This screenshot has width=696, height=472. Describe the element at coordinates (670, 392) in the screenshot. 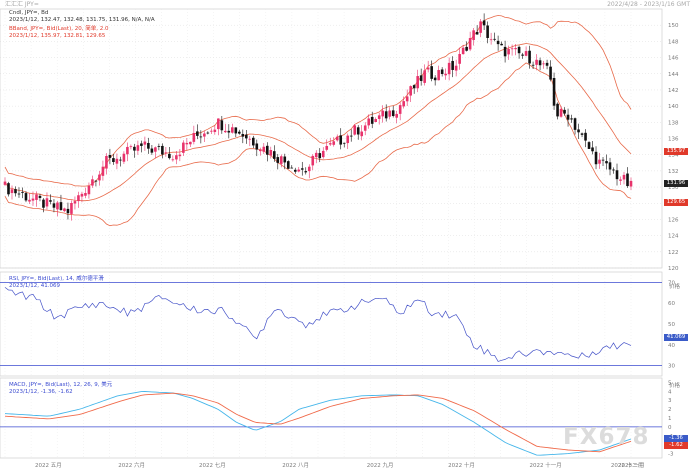

I see `macd-tick-label: 4` at that location.